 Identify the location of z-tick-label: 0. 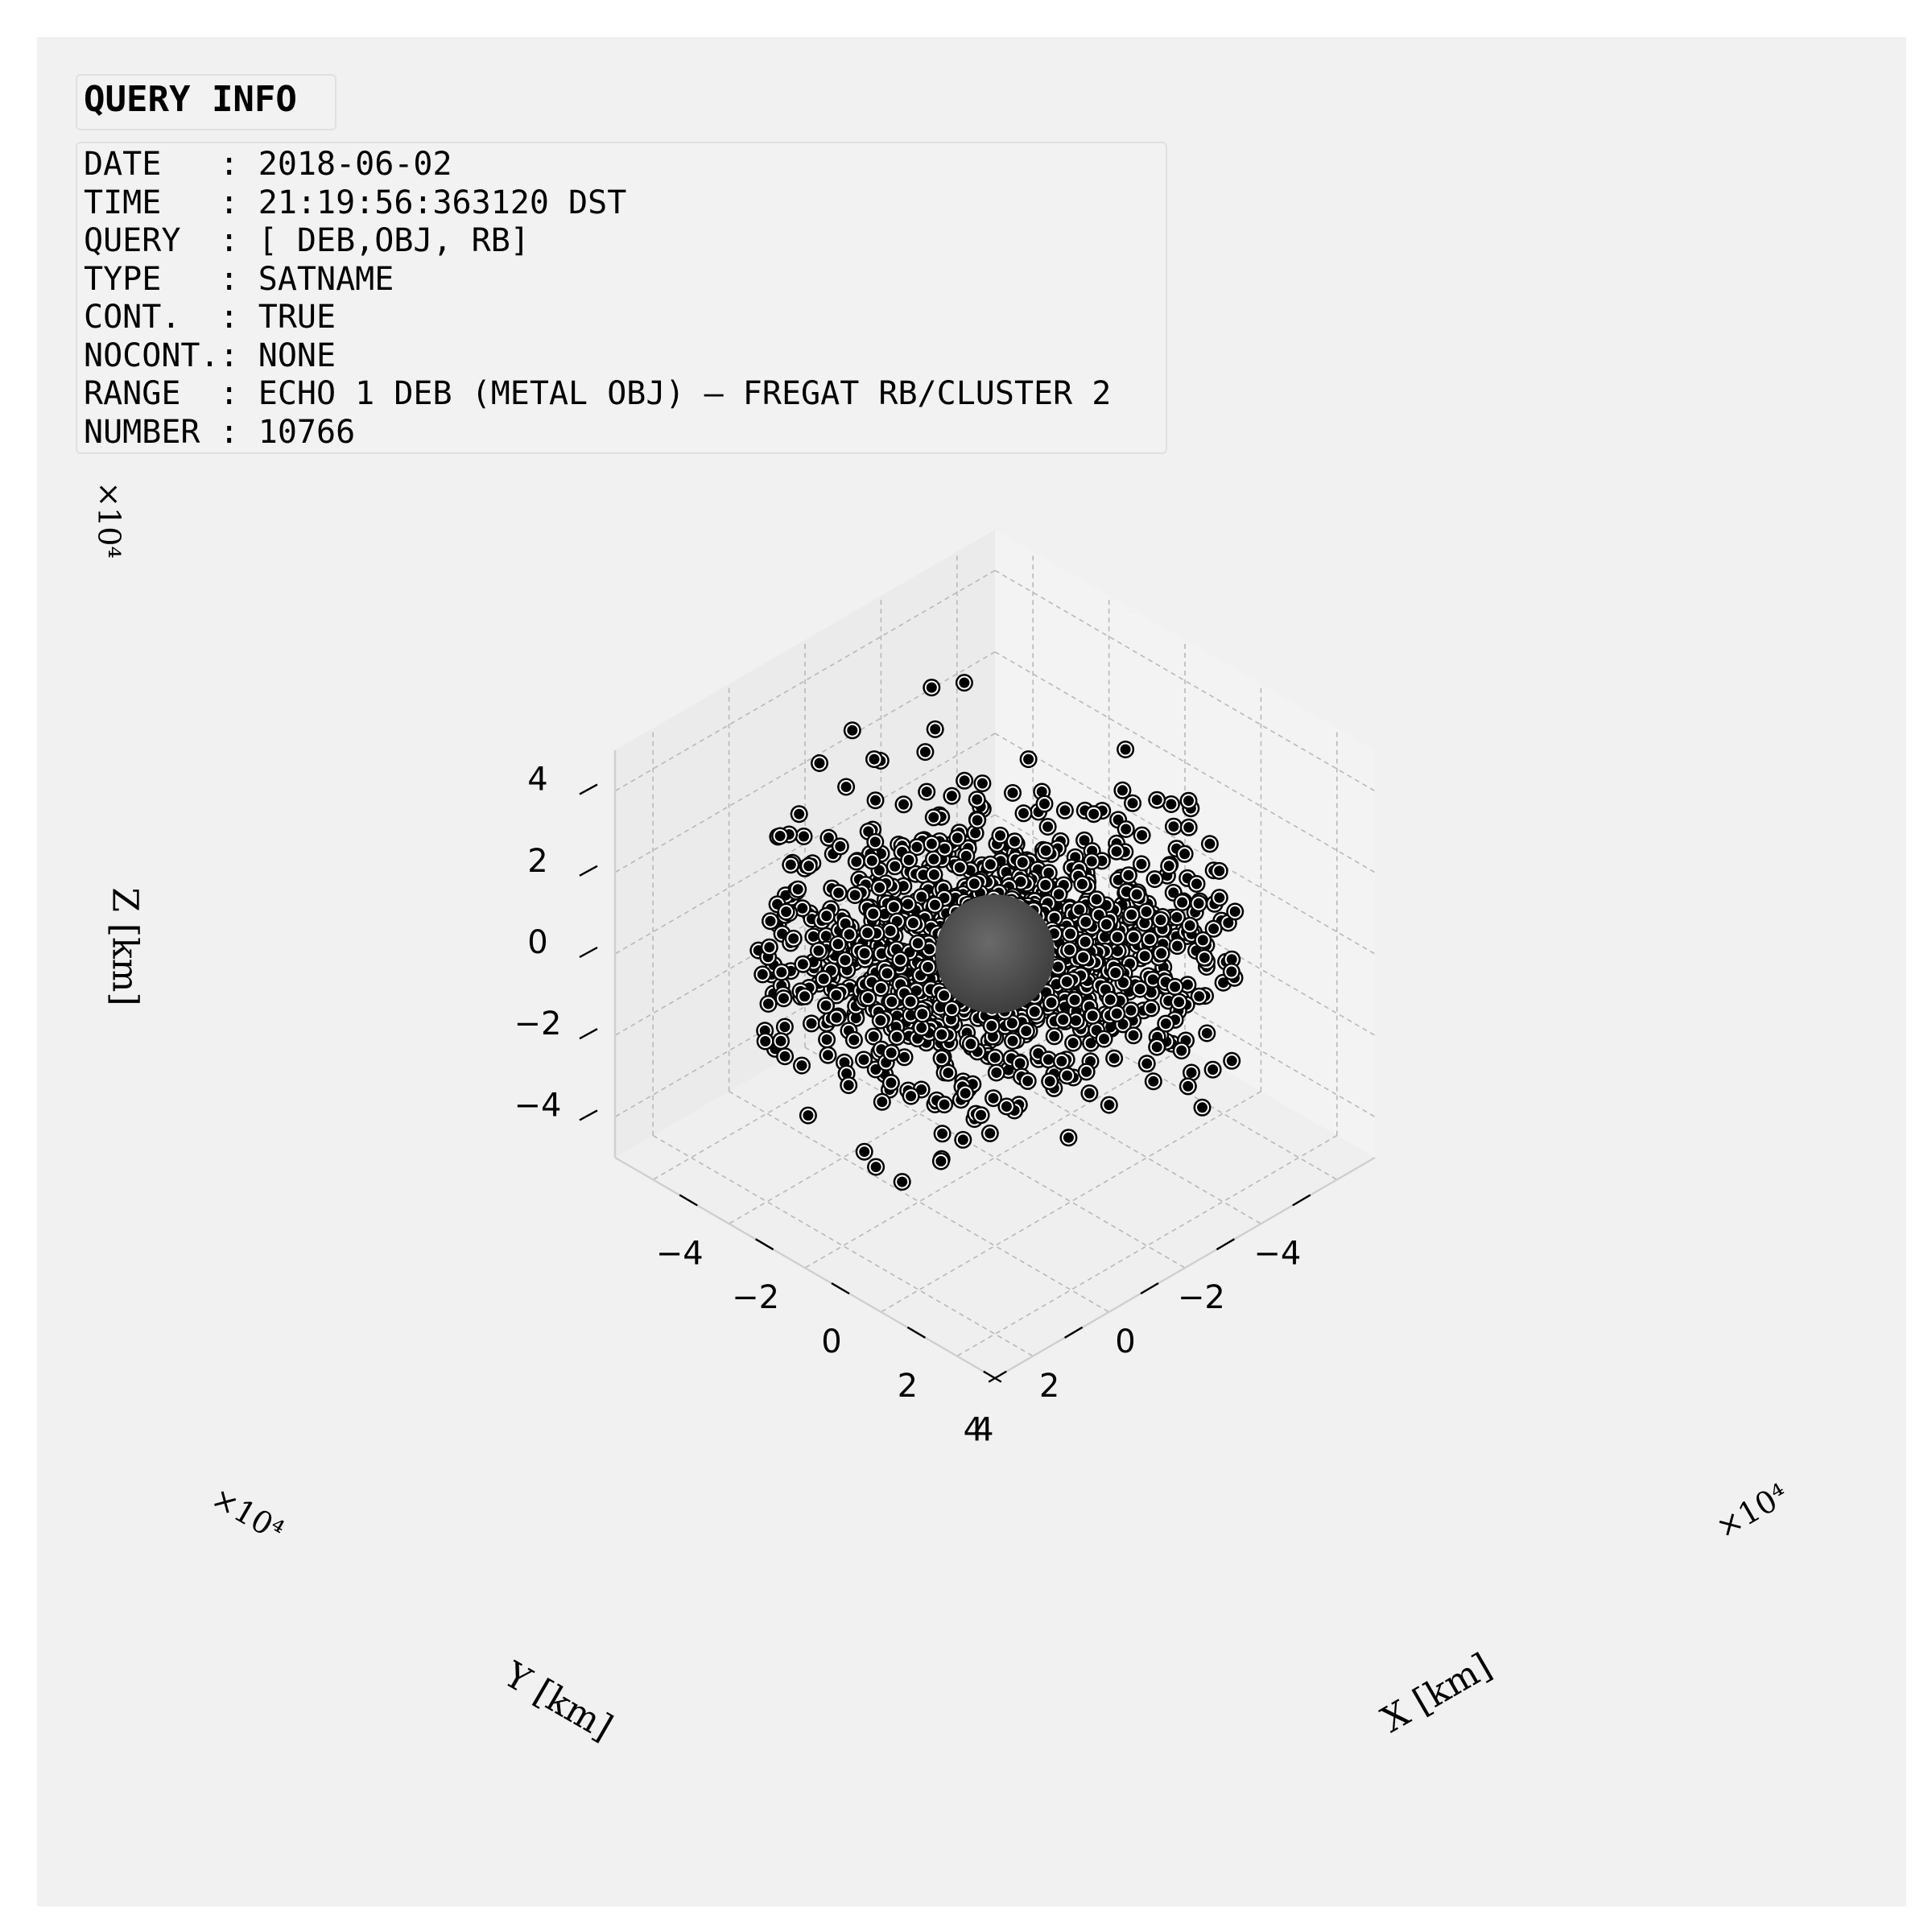
(537, 942).